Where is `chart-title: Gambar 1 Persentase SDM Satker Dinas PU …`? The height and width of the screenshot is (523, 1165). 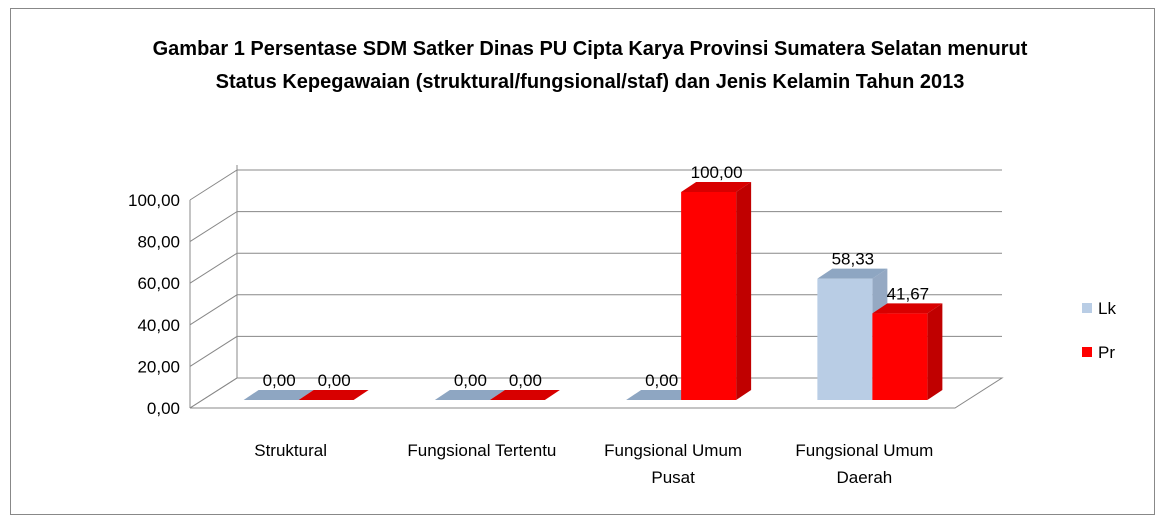
chart-title: Gambar 1 Persentase SDM Satker Dinas PU … is located at coordinates (590, 65).